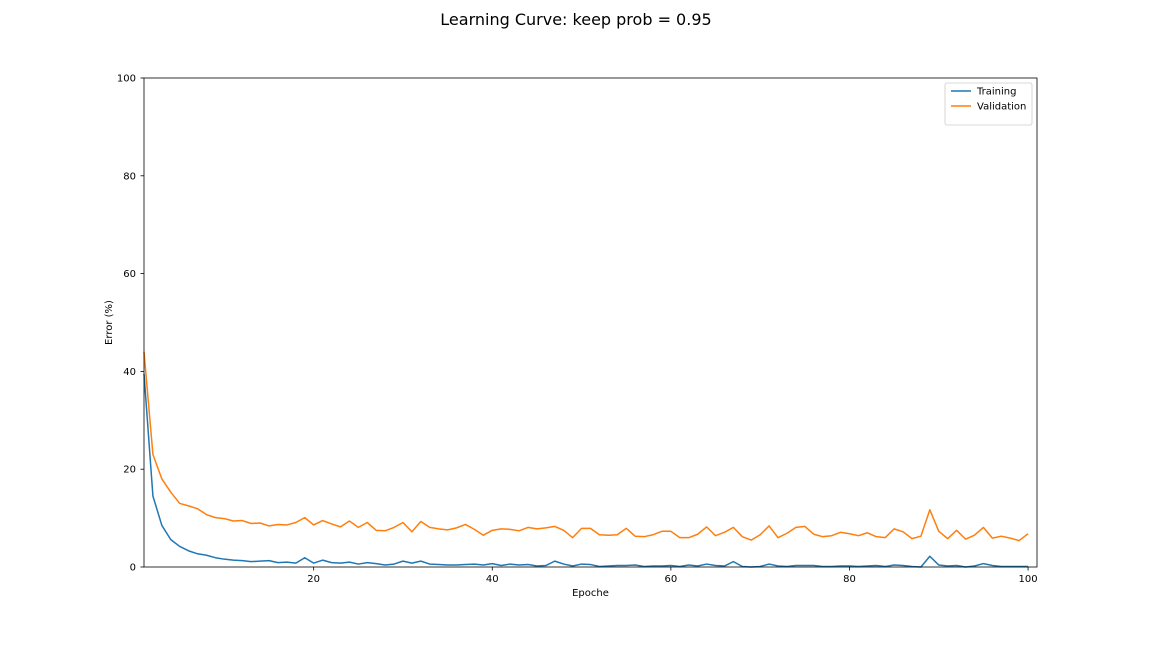 This screenshot has height=648, width=1152. I want to click on x-tick-label: 80, so click(849, 579).